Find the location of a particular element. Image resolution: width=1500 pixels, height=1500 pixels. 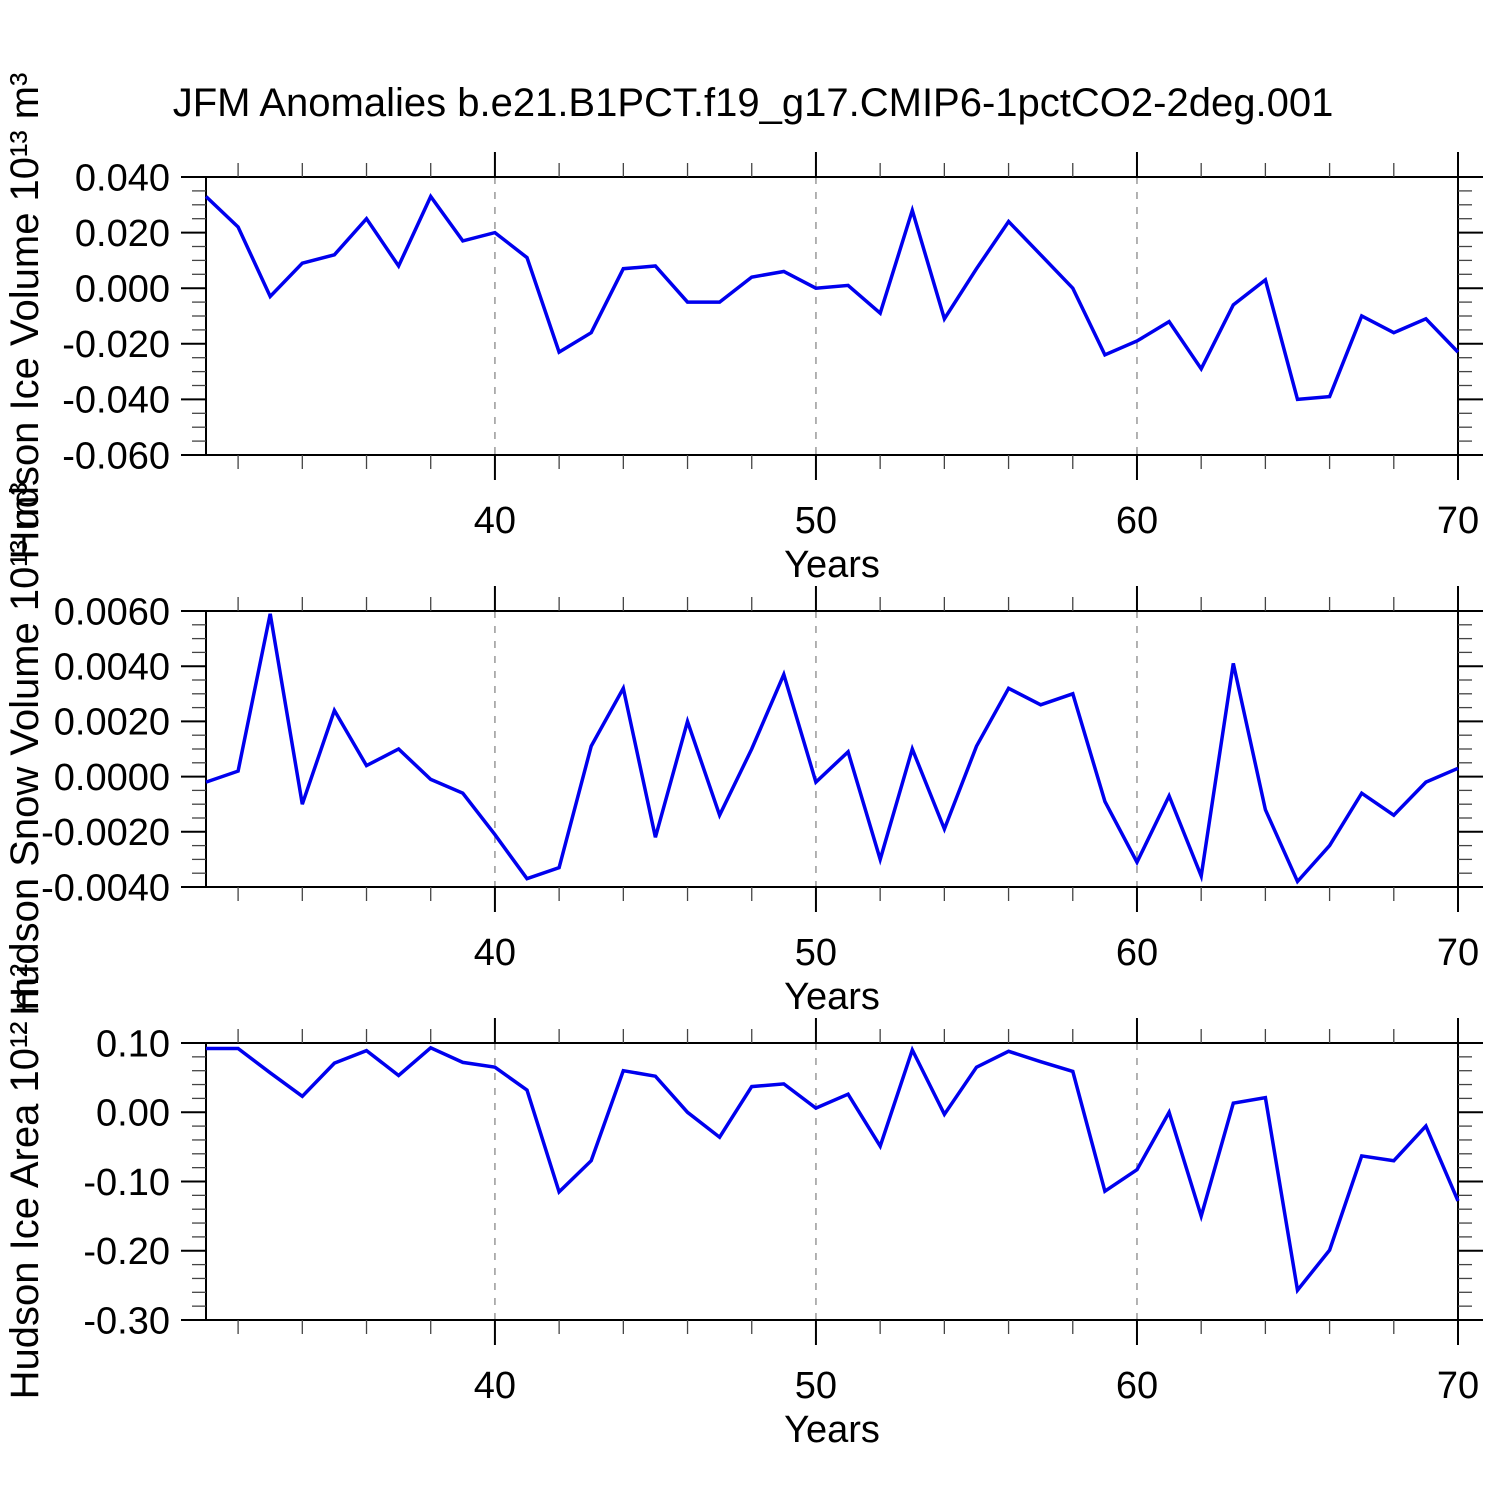

y-axis-title: Hudson Ice Volume 10¹³ m³ is located at coordinates (25, 316).